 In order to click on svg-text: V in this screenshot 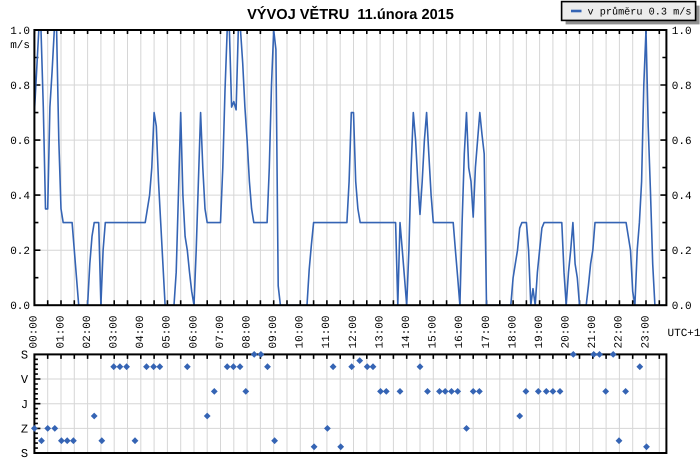, I will do `click(25, 380)`.